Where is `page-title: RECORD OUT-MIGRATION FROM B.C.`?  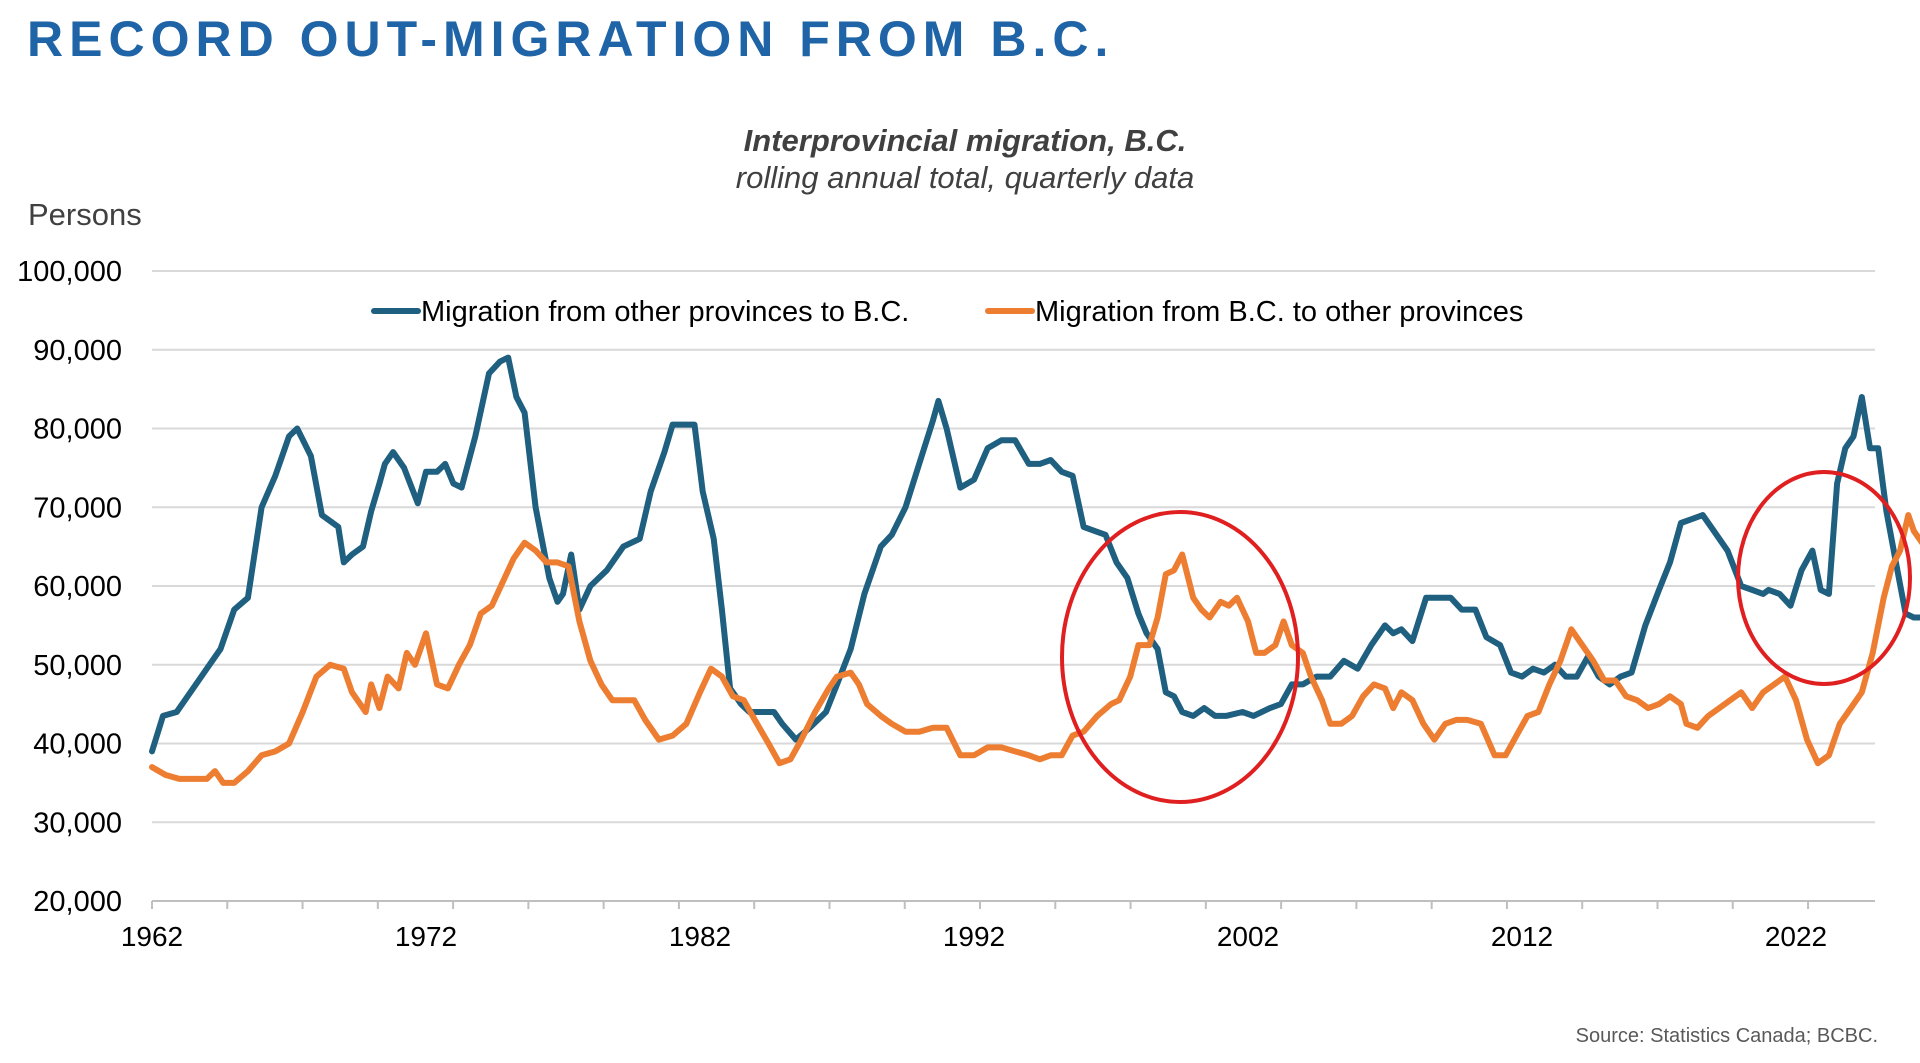 page-title: RECORD OUT-MIGRATION FROM B.C. is located at coordinates (571, 39).